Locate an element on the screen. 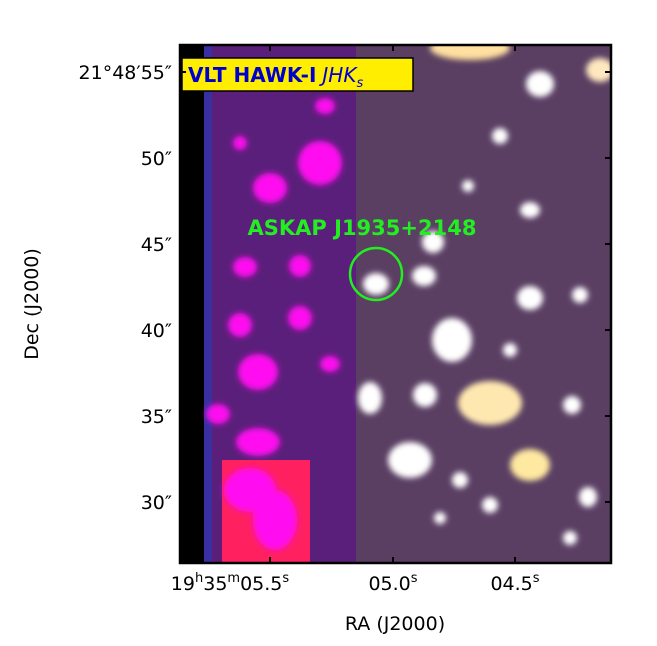 The width and height of the screenshot is (657, 646). label-instrument: VLT HAWK-I JHKs is located at coordinates (275, 77).